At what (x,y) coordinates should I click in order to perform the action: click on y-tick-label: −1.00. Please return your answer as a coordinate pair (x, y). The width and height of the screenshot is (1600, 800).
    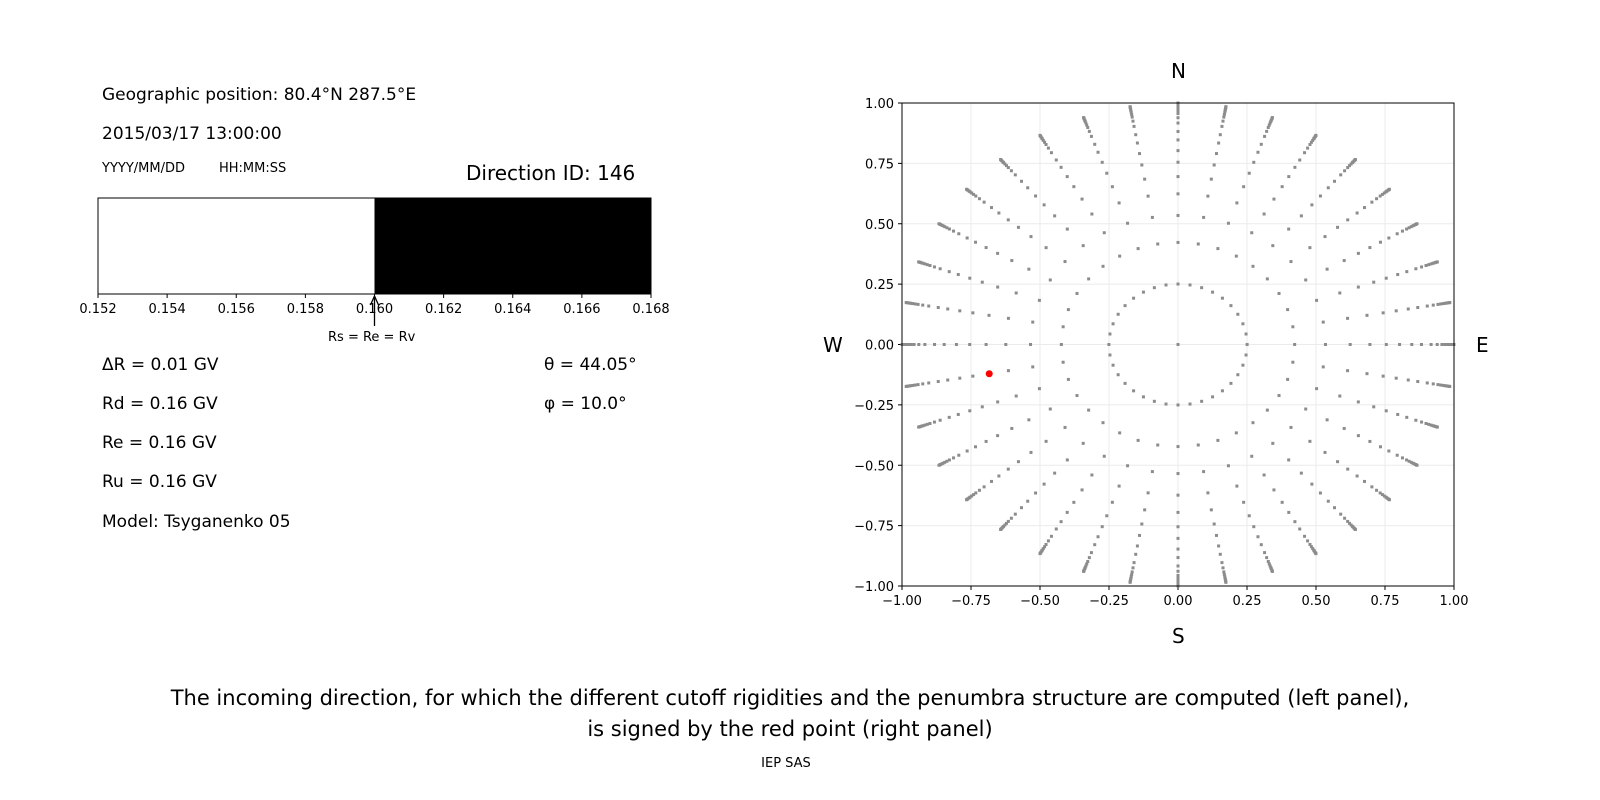
    Looking at the image, I should click on (874, 587).